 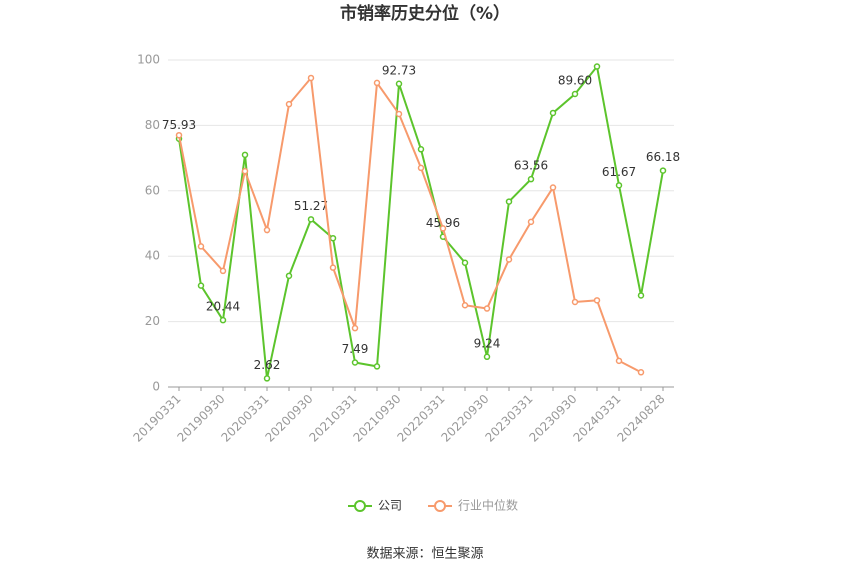 I want to click on data-label: 89.60, so click(x=575, y=81).